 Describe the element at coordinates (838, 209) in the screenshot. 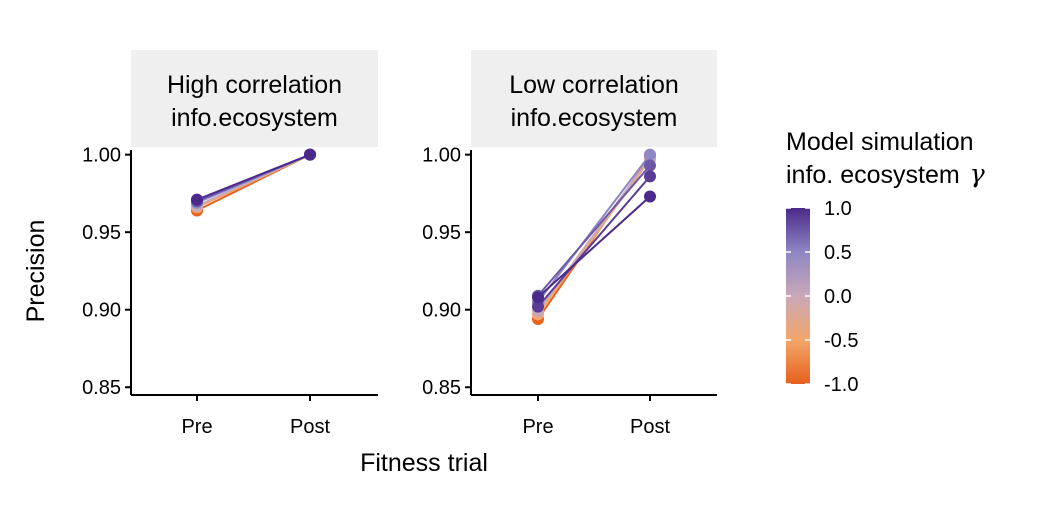

I see `legend-tick-label: 1.0` at that location.